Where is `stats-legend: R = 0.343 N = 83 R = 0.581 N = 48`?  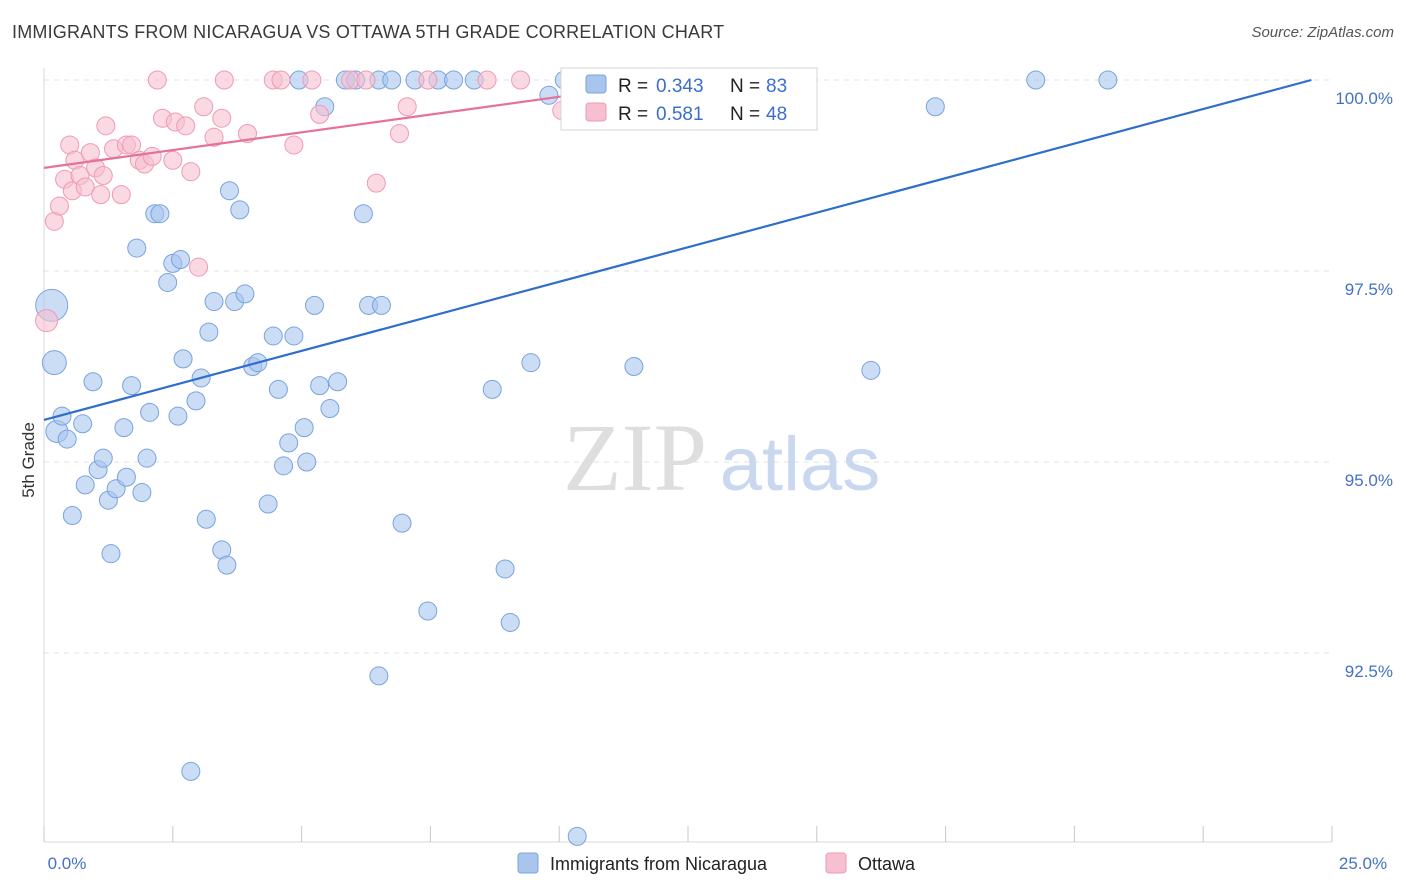 stats-legend: R = 0.343 N = 83 R = 0.581 N = 48 is located at coordinates (689, 99).